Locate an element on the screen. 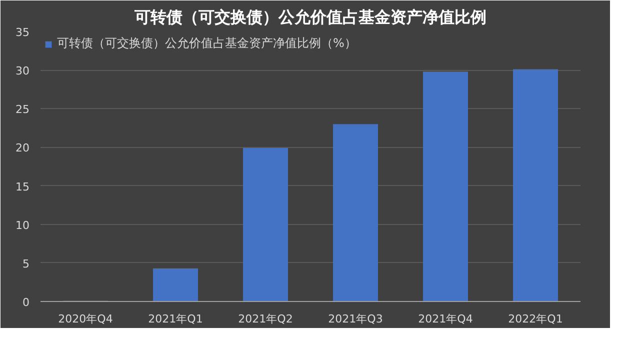 This screenshot has height=364, width=640. x-tick-label: 2021年Q3 is located at coordinates (355, 319).